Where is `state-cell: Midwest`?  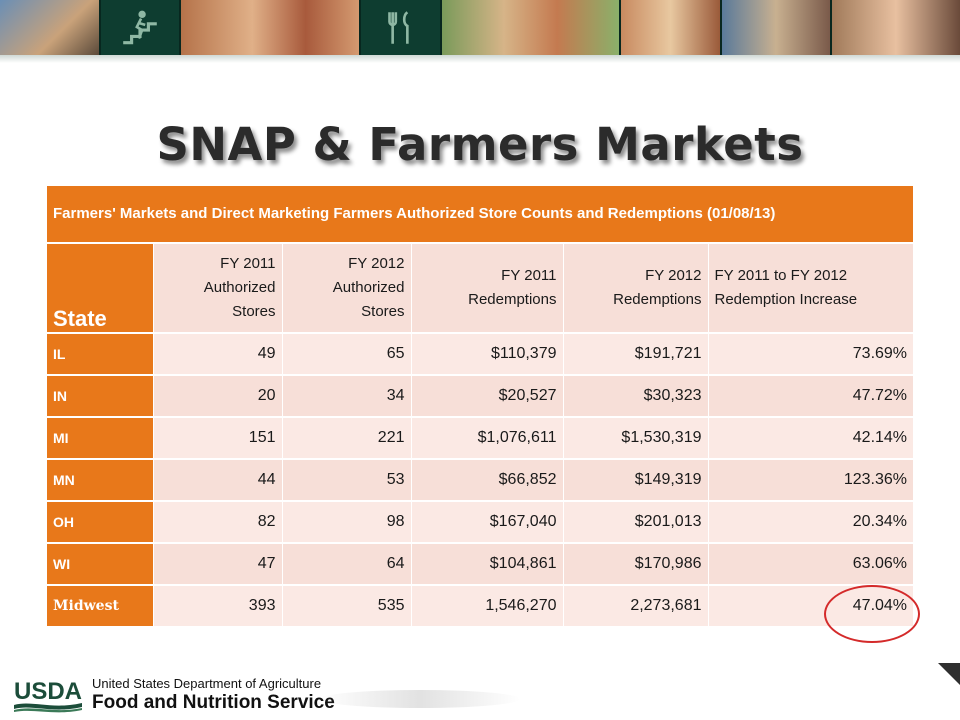 state-cell: Midwest is located at coordinates (100, 605).